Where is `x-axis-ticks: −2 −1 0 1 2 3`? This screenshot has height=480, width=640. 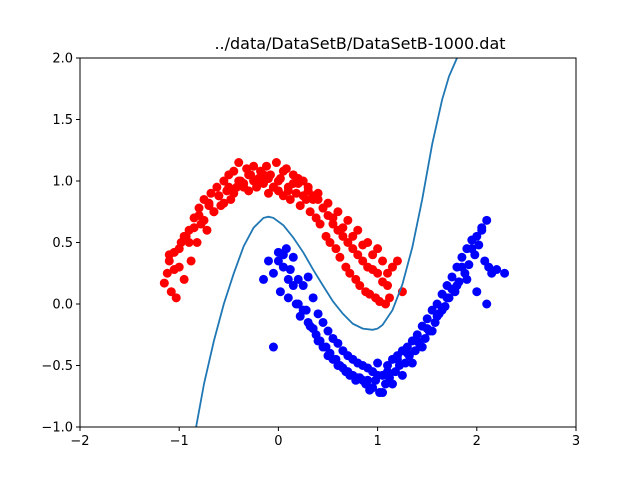
x-axis-ticks: −2 −1 0 1 2 3 is located at coordinates (325, 438).